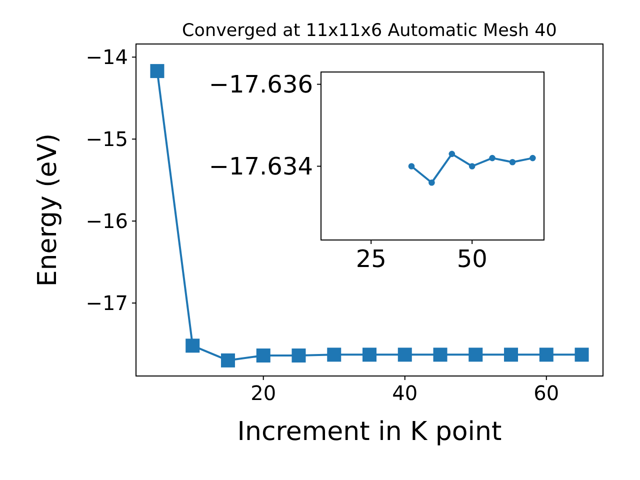  Describe the element at coordinates (547, 393) in the screenshot. I see `x-tick-label: 60` at that location.